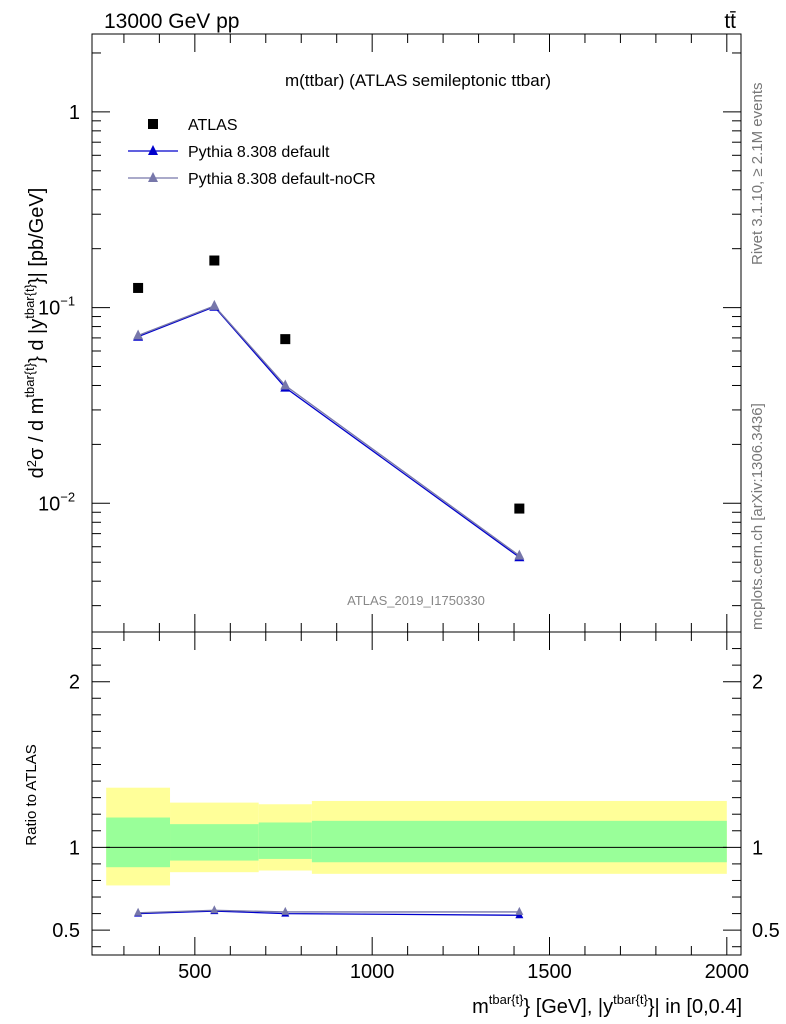 Image resolution: width=786 pixels, height=1024 pixels. What do you see at coordinates (56, 502) in the screenshot?
I see `y-tick-label: 10⁻²` at bounding box center [56, 502].